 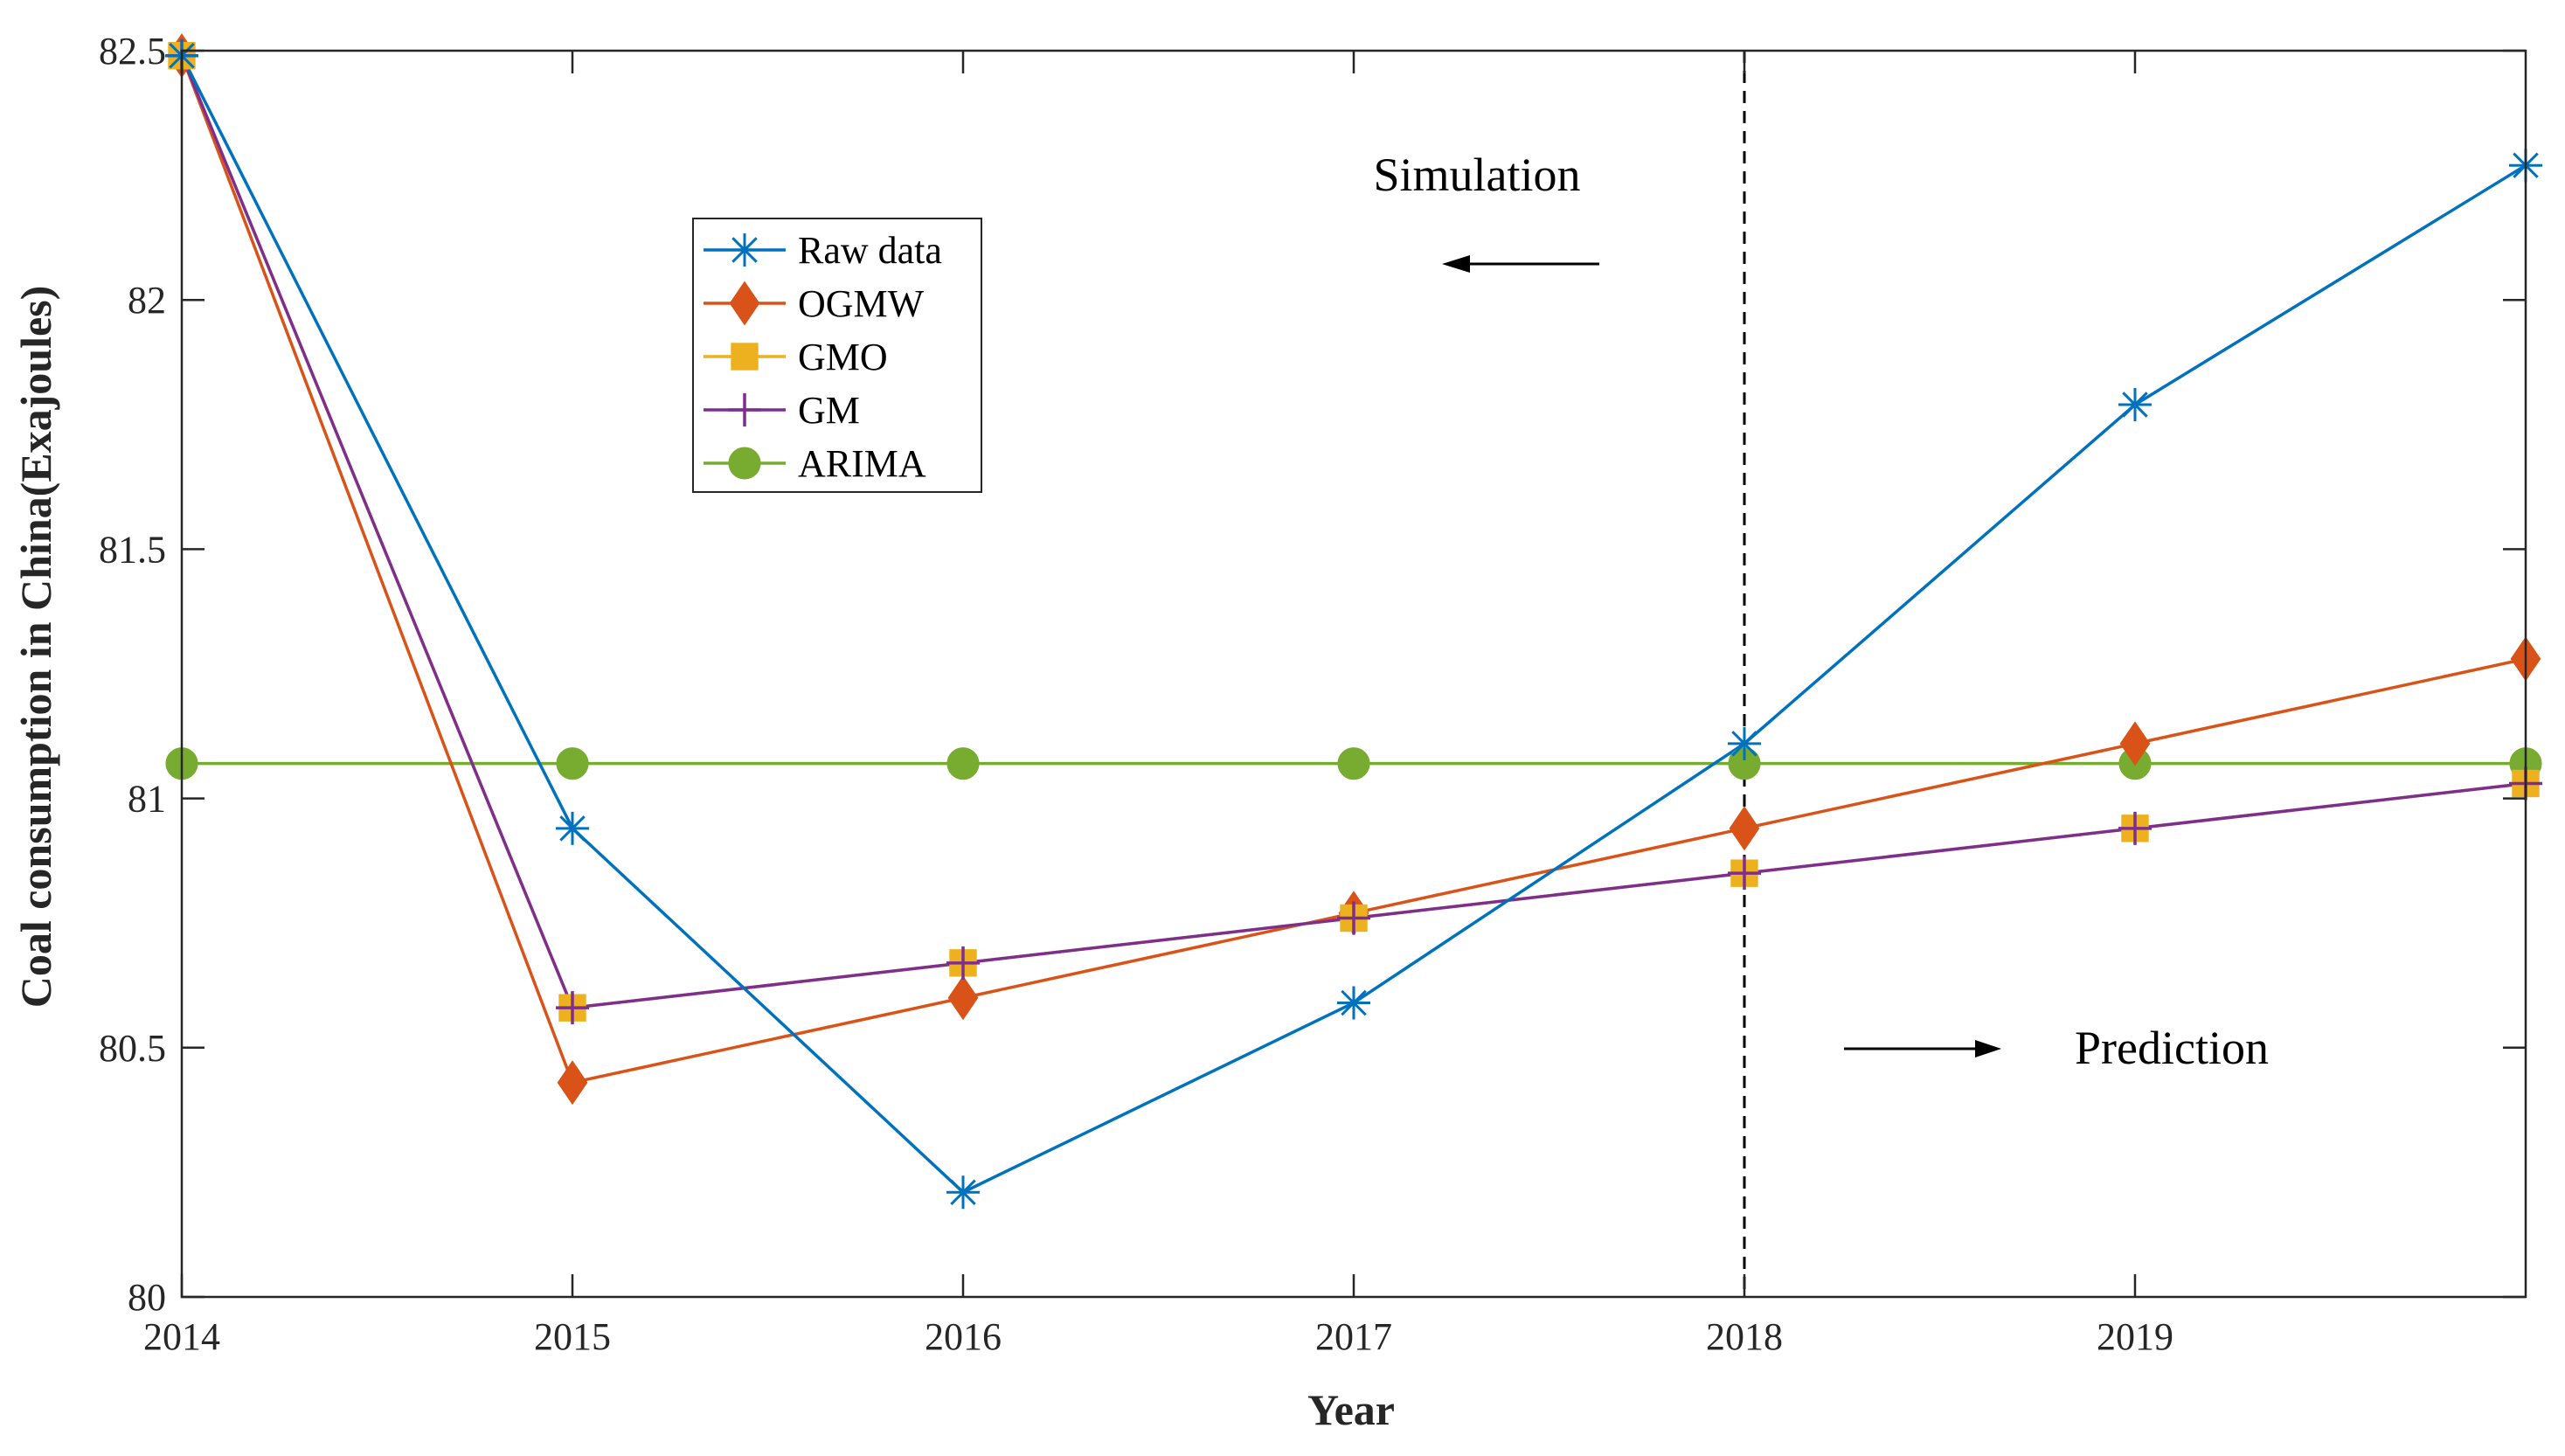 What do you see at coordinates (1745, 1336) in the screenshot?
I see `x-tick-label: 2018` at bounding box center [1745, 1336].